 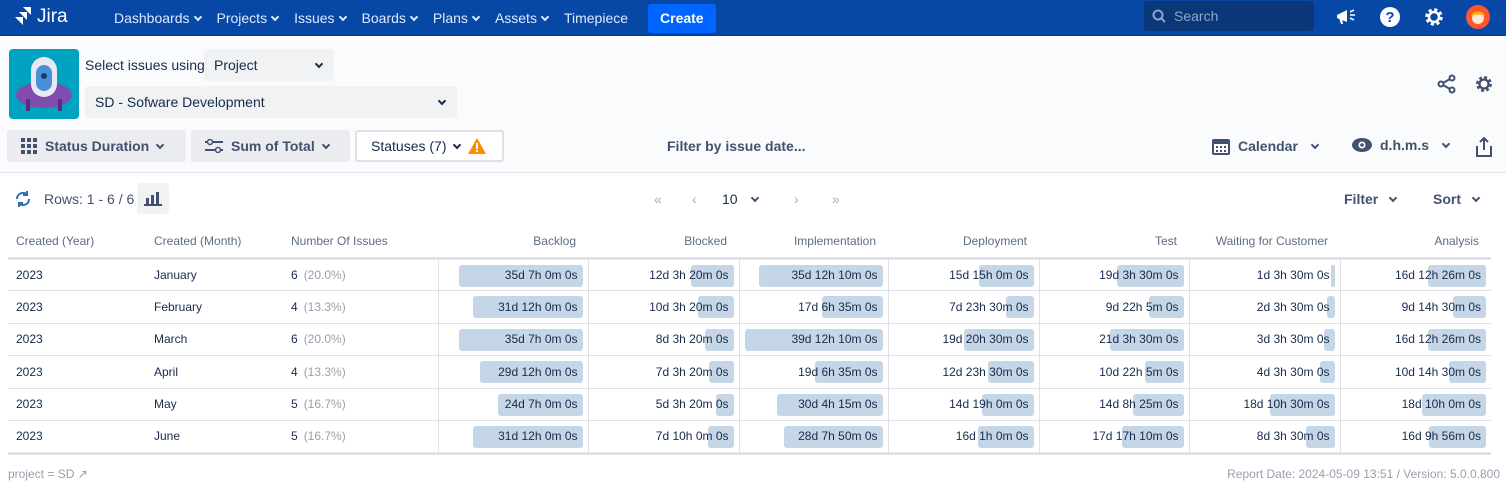 I want to click on nav-plans: Plans, so click(x=460, y=18).